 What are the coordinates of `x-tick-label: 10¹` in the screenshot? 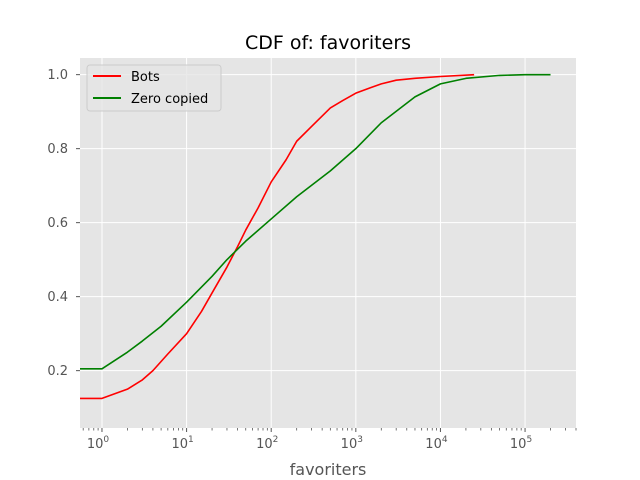 It's located at (182, 443).